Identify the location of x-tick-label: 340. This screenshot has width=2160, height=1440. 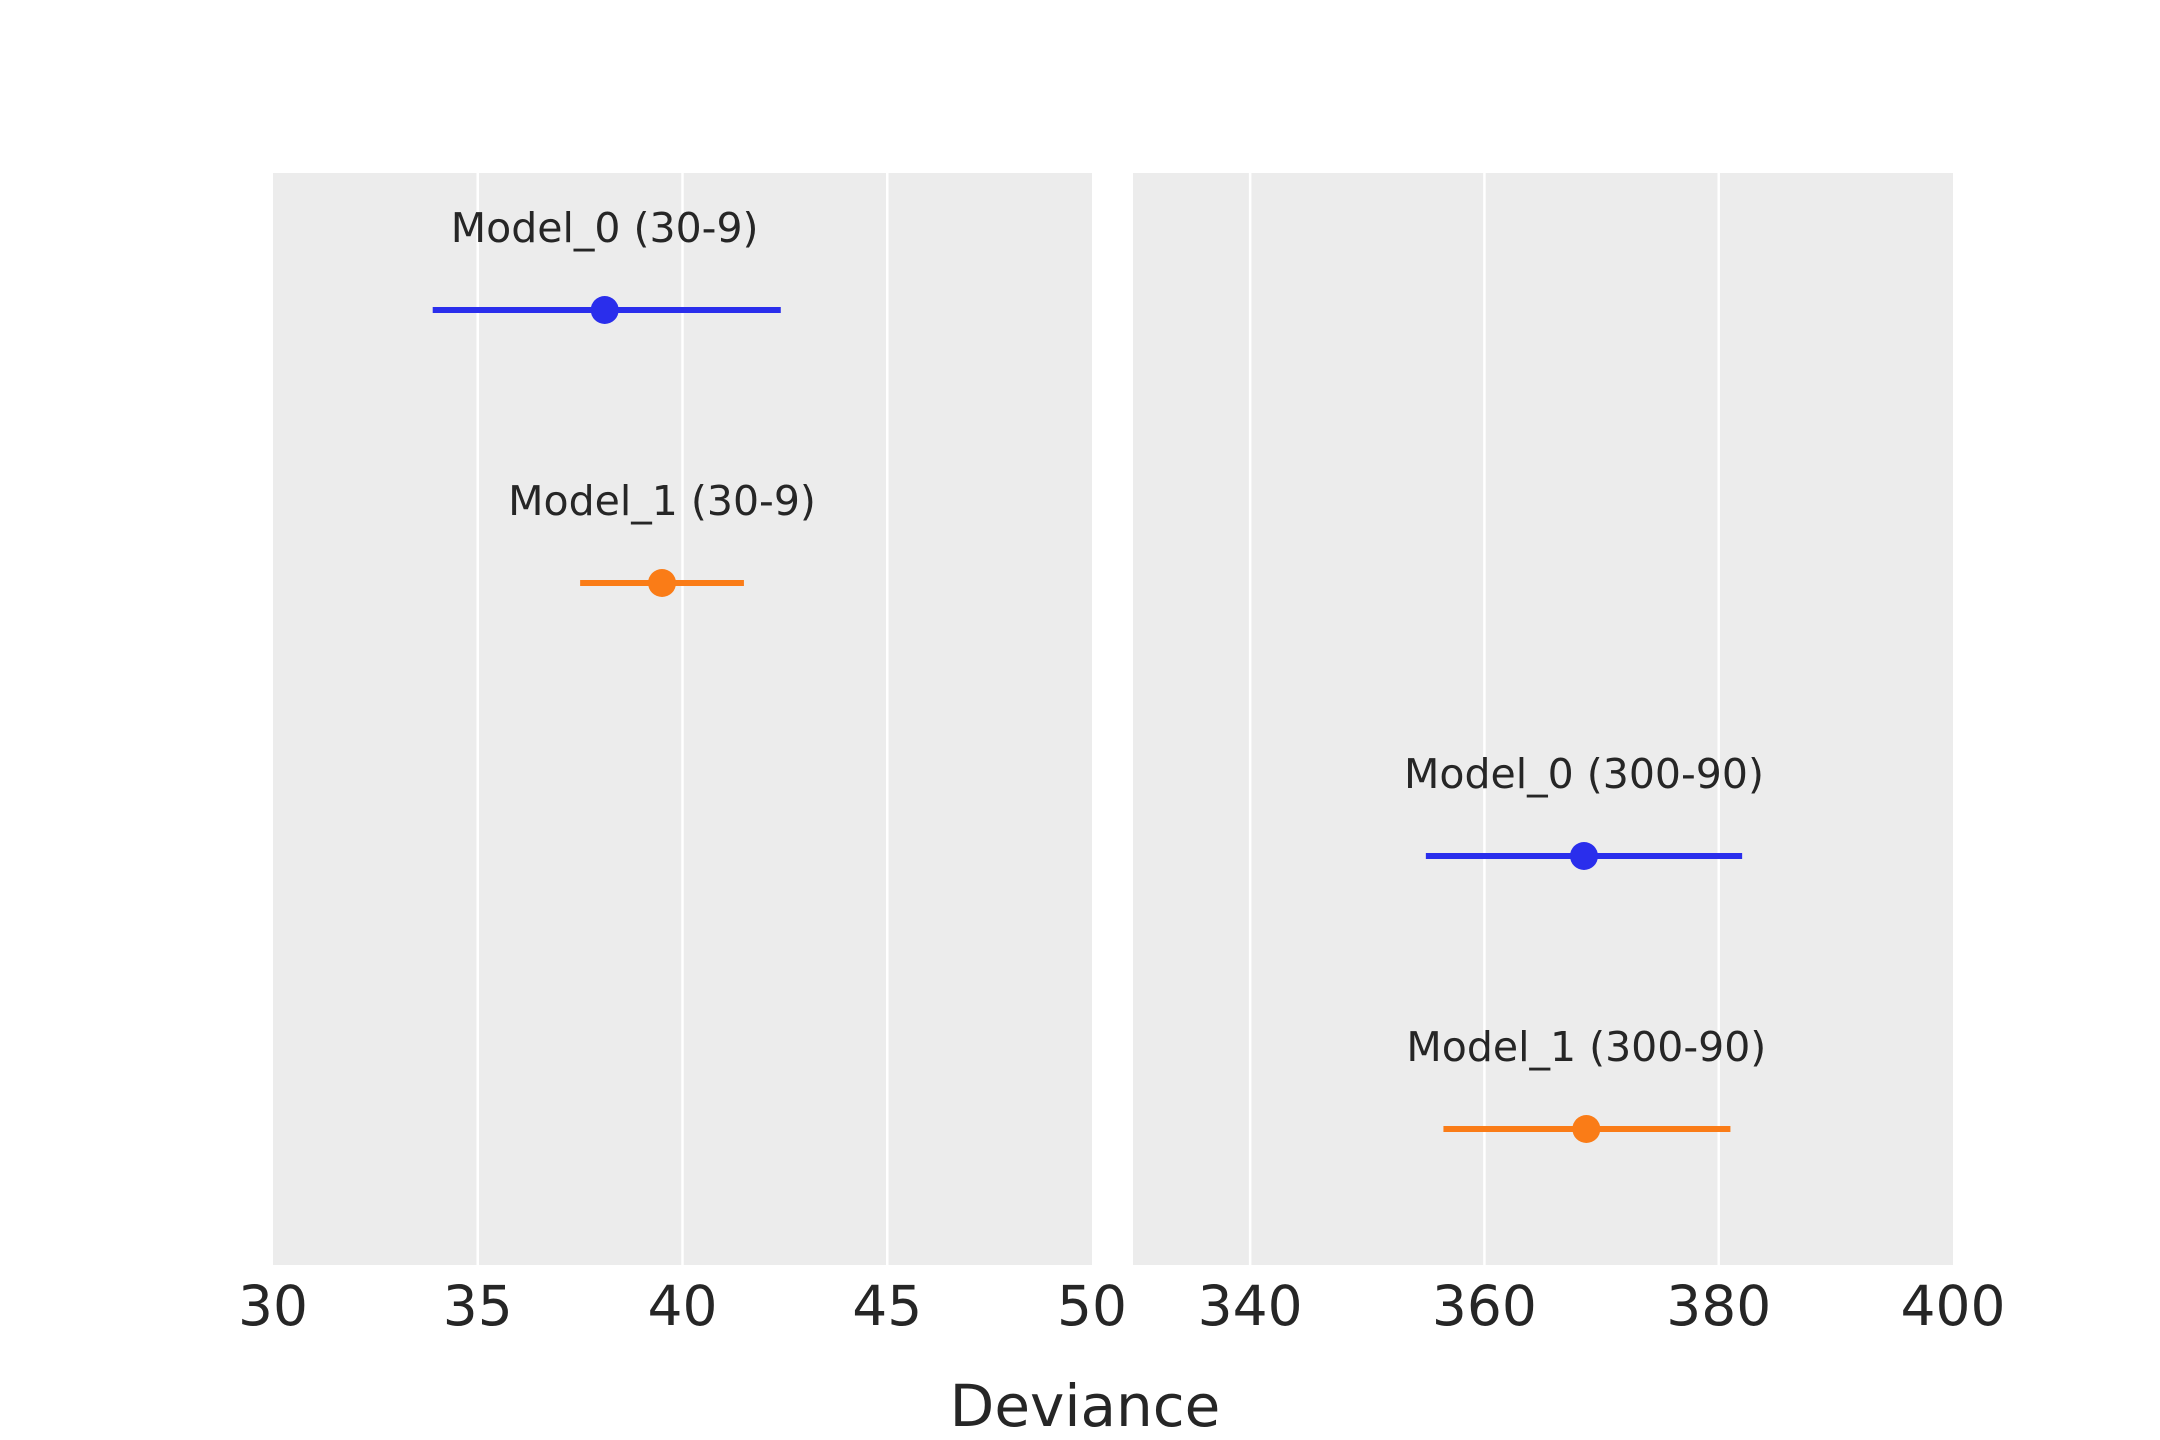
(1250, 1306).